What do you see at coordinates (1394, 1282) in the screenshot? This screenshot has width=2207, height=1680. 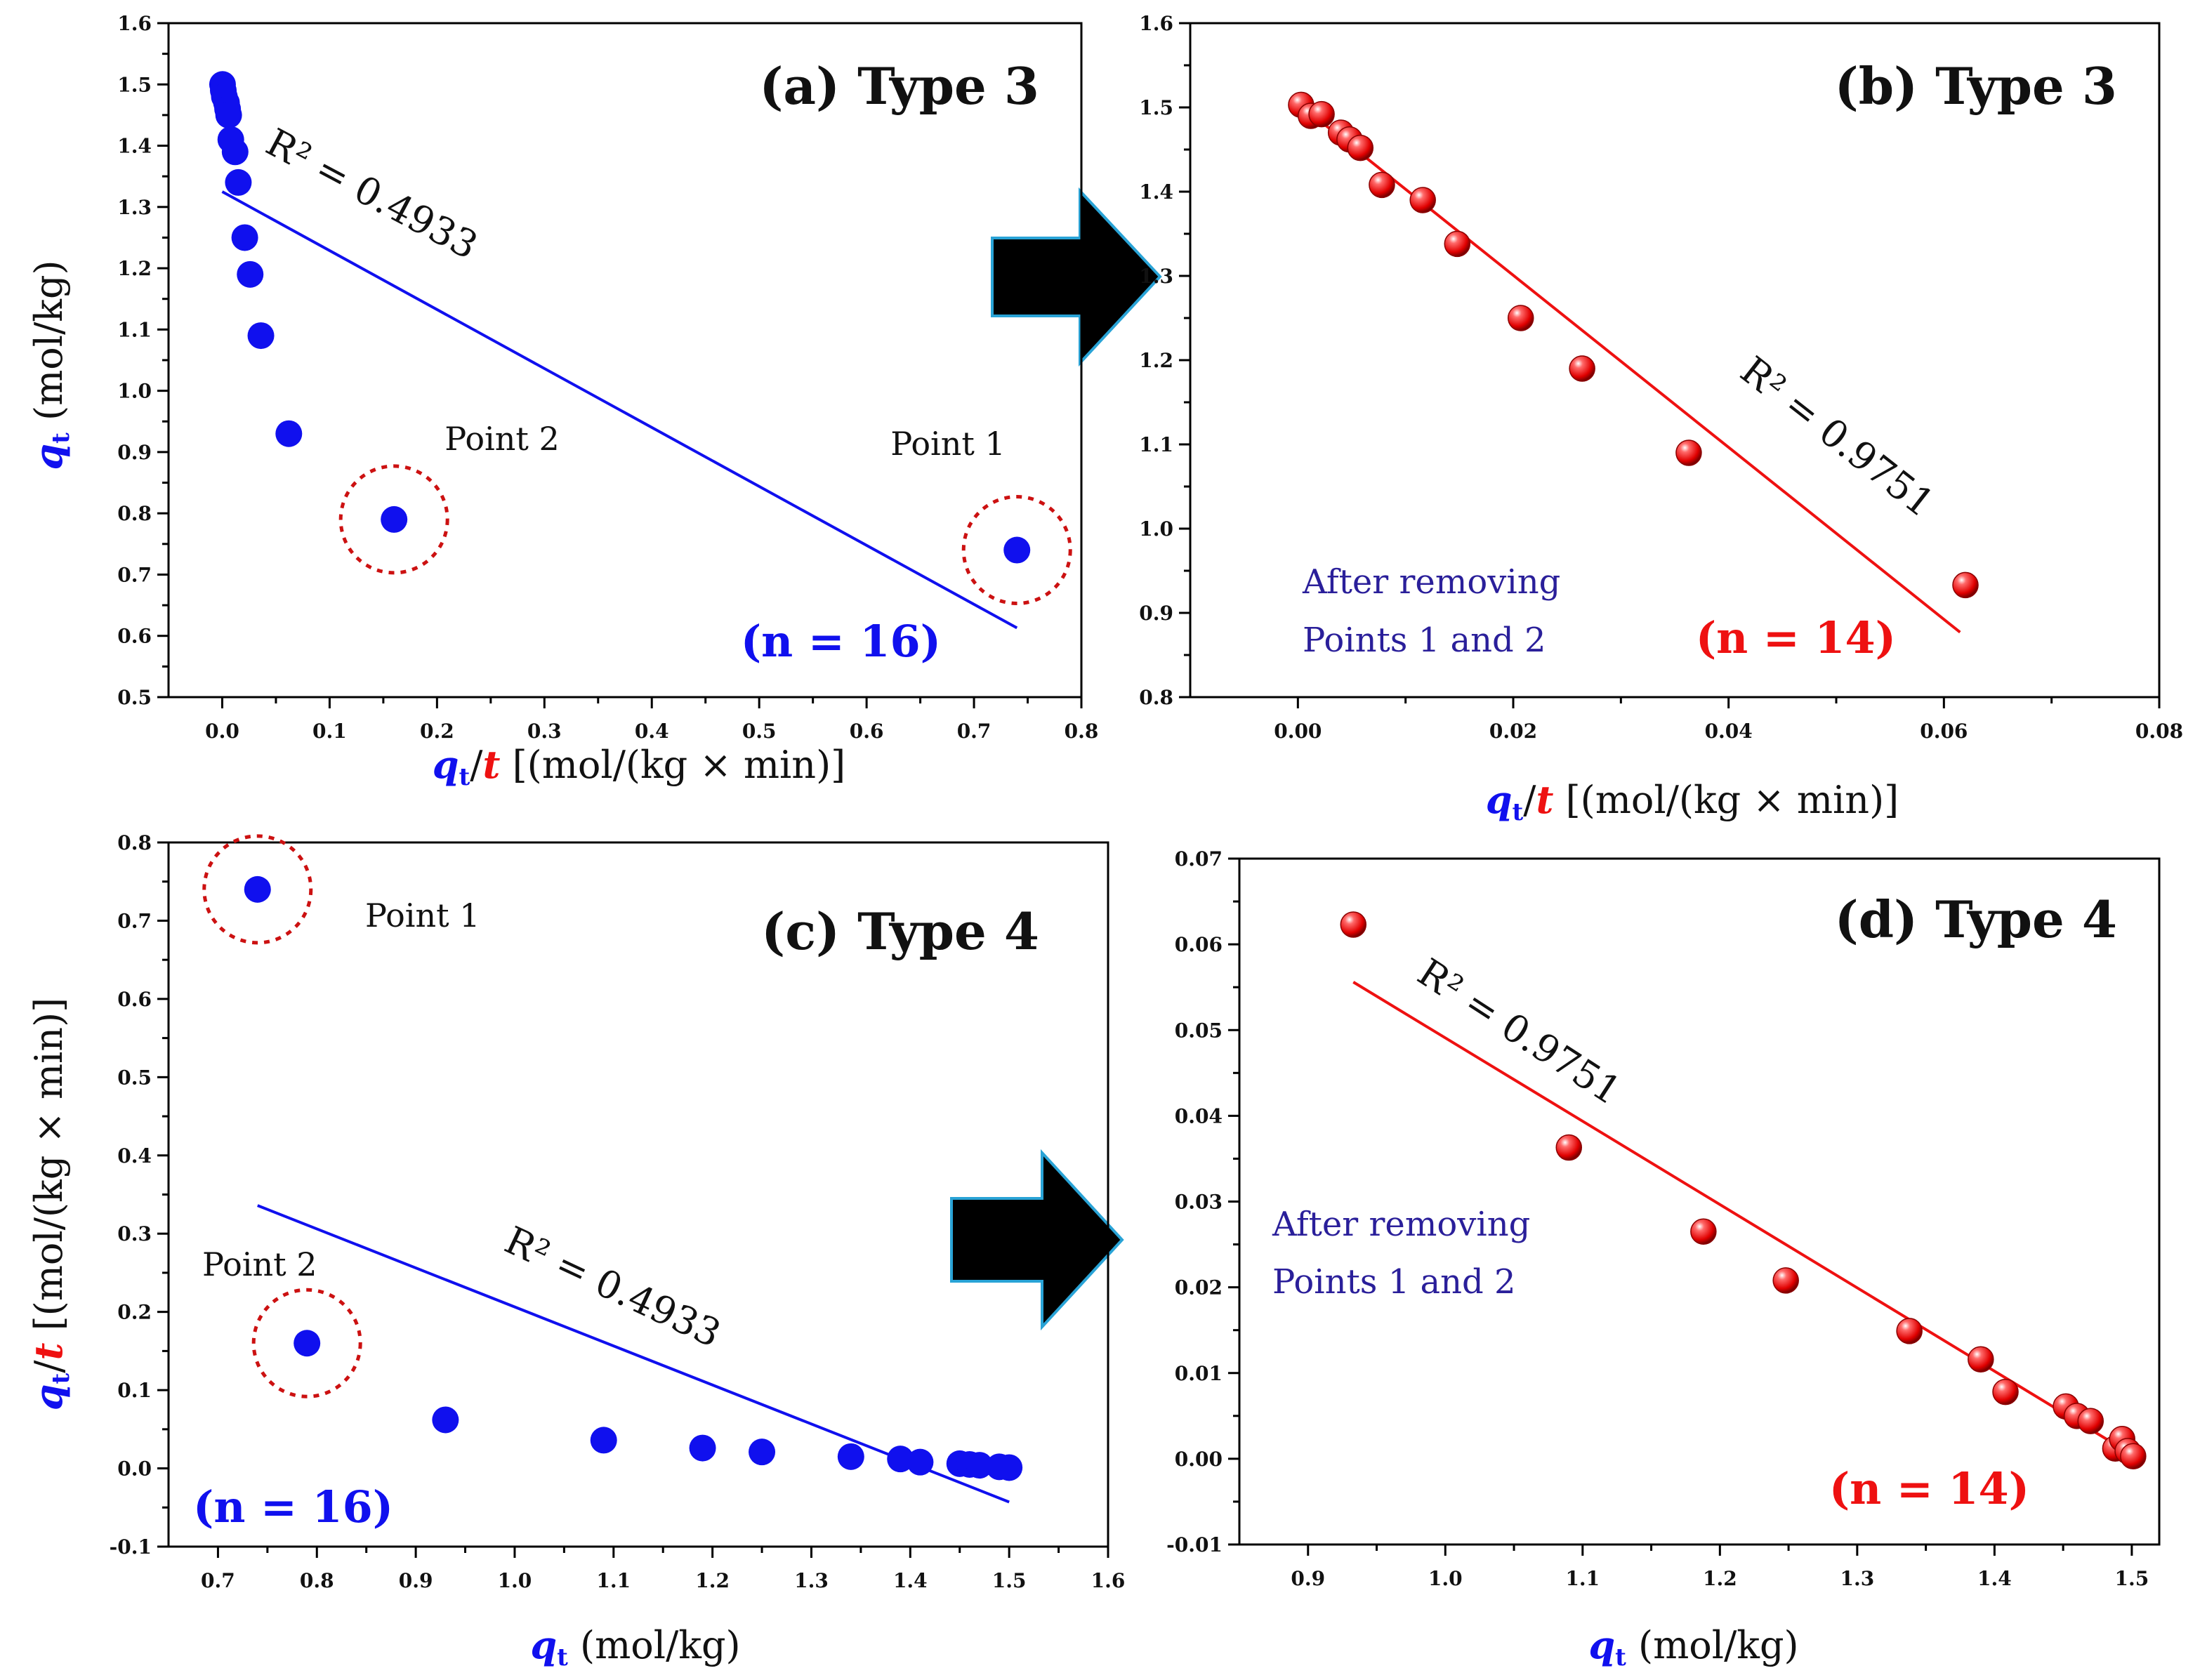 I see `panel-d-note-line2: Points 1 and 2` at bounding box center [1394, 1282].